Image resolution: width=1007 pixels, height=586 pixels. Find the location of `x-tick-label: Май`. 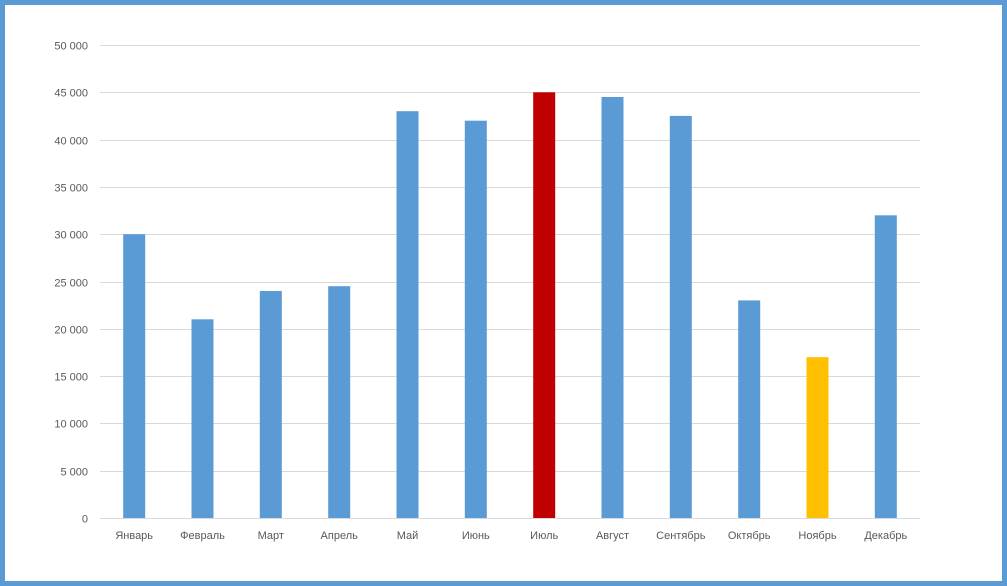

x-tick-label: Май is located at coordinates (408, 536).